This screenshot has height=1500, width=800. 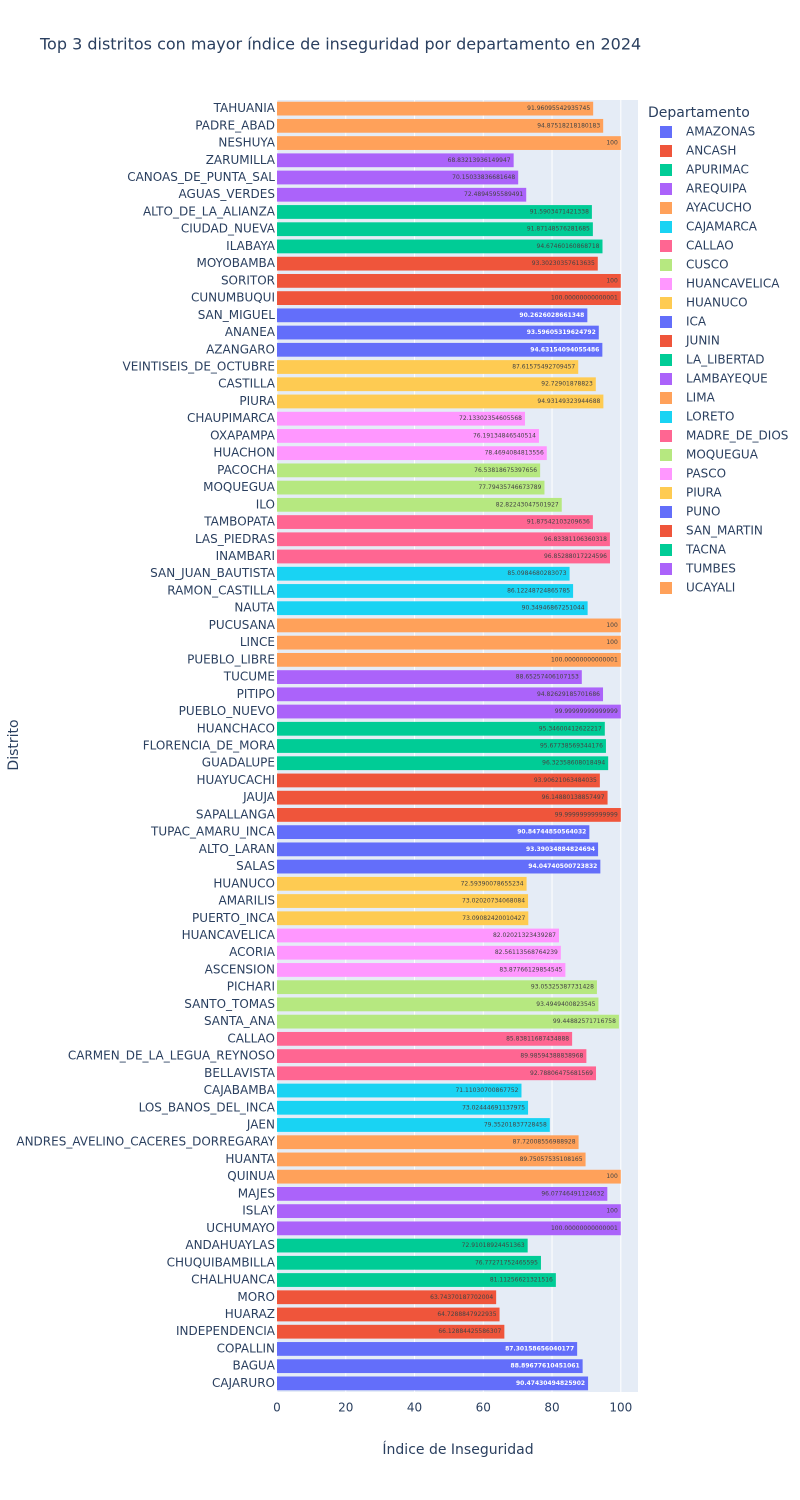 I want to click on value-label: 92.78806475681569, so click(x=561, y=1073).